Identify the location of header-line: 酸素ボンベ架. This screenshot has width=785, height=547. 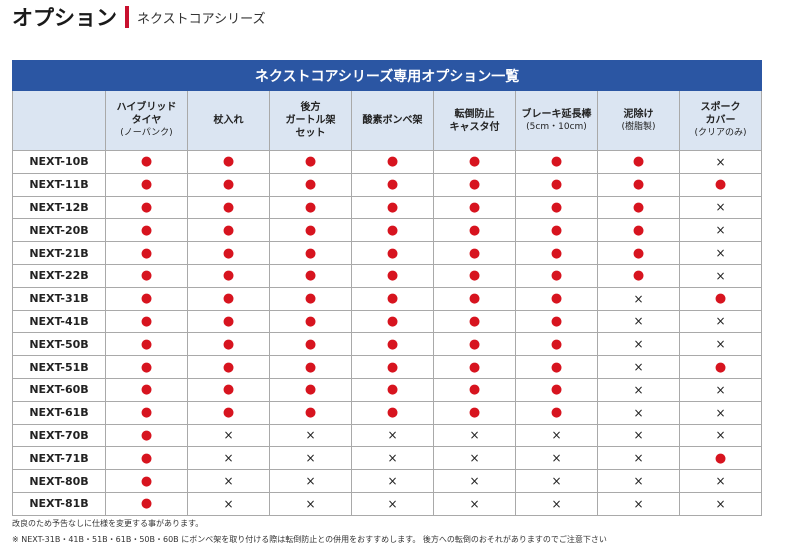
(392, 120).